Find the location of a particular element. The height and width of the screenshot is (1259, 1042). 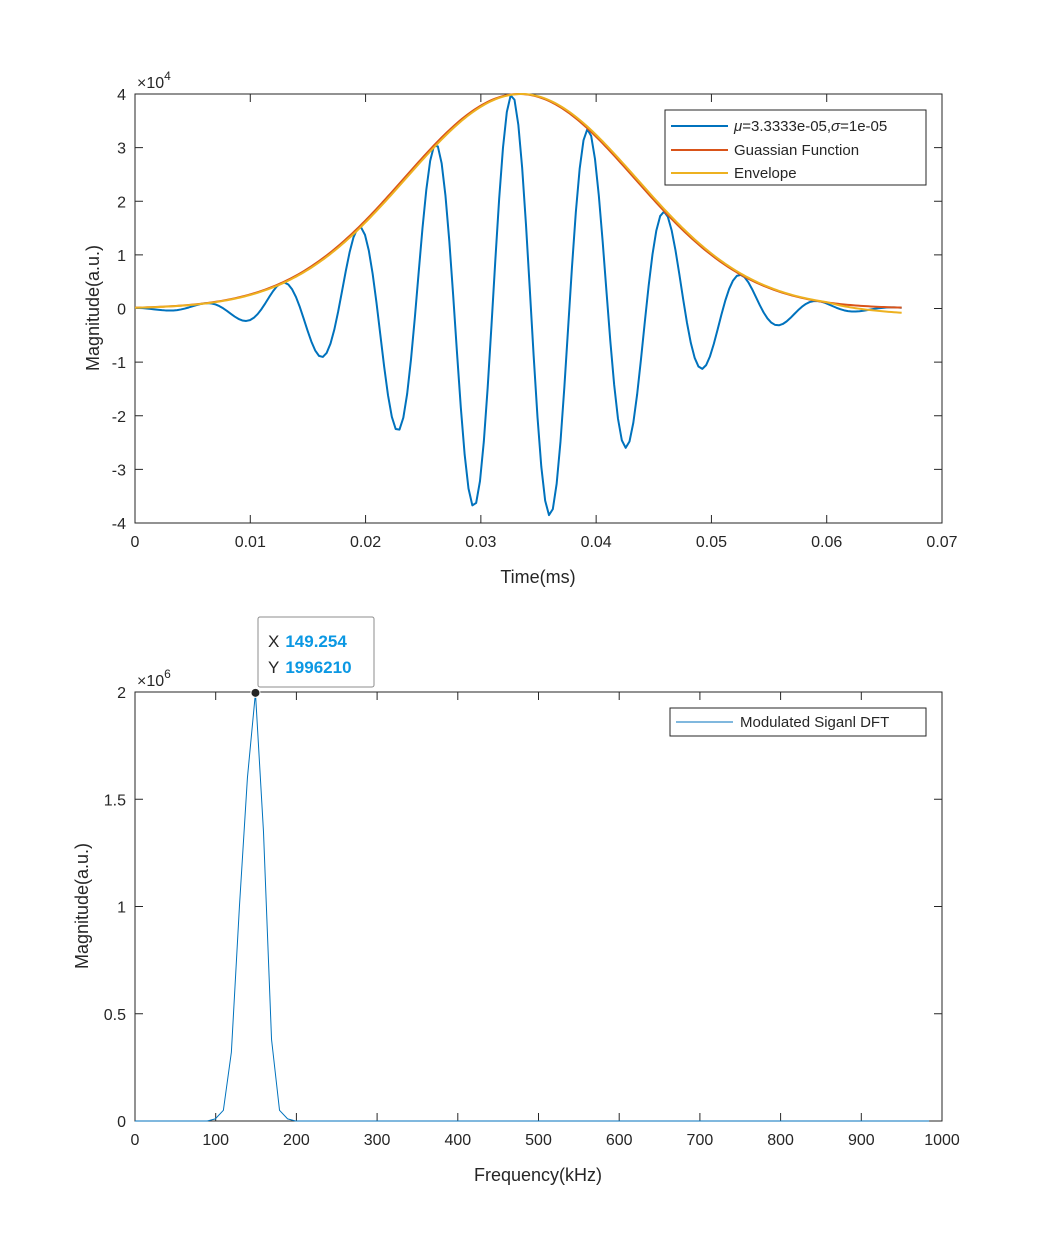

x-tick-label: 500 is located at coordinates (538, 1140).